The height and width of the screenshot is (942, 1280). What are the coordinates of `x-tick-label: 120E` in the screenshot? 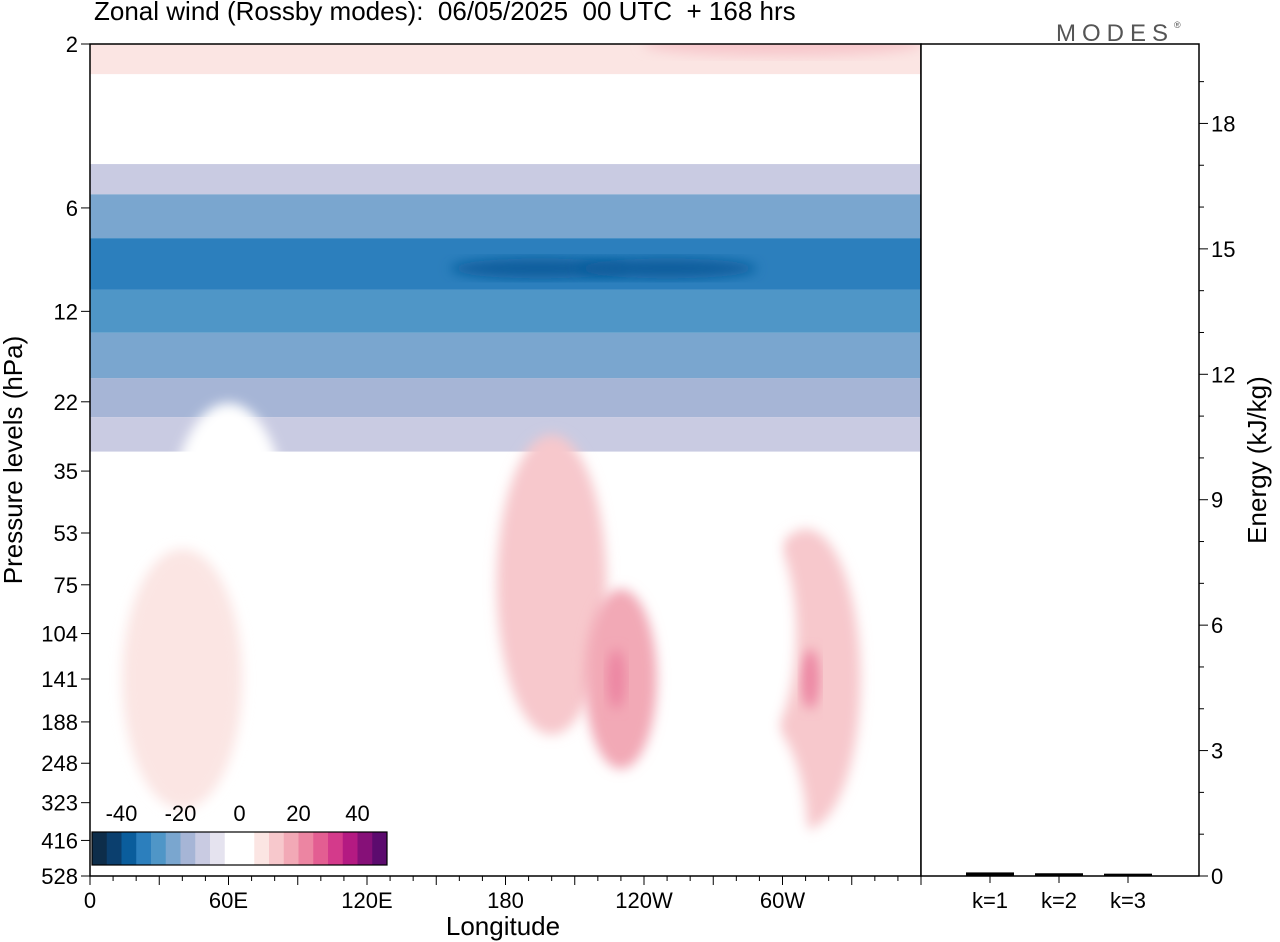 It's located at (366, 900).